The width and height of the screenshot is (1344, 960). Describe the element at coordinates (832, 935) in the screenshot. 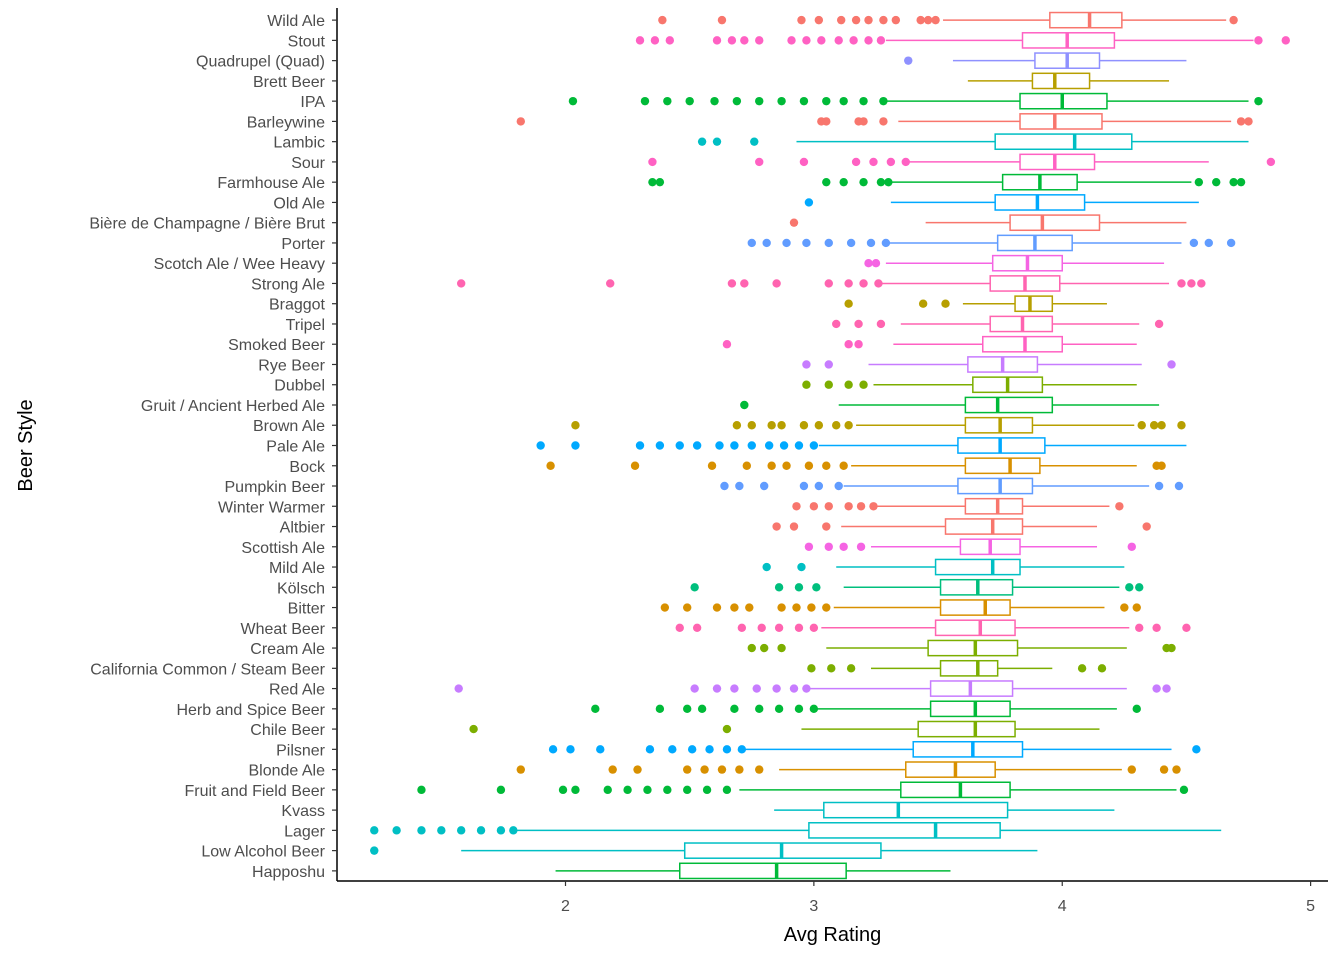

I see `x-axis-title: Avg Rating` at that location.